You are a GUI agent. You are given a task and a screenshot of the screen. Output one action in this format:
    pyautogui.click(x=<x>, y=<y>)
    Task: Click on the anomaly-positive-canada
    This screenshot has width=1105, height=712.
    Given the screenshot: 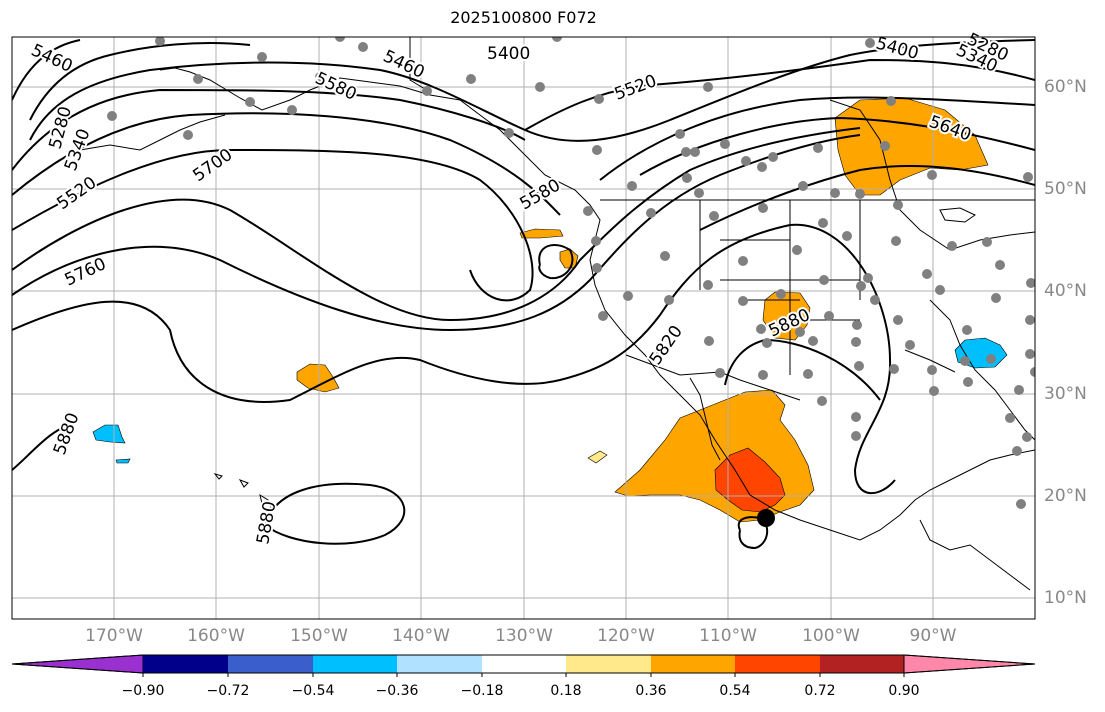 What is the action you would take?
    pyautogui.click(x=911, y=146)
    